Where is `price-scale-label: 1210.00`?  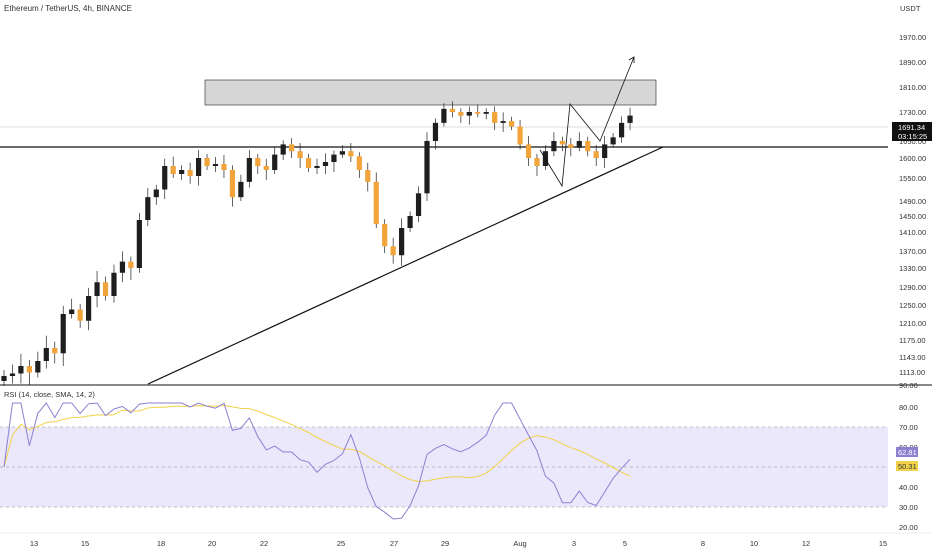
price-scale-label: 1210.00 is located at coordinates (912, 323).